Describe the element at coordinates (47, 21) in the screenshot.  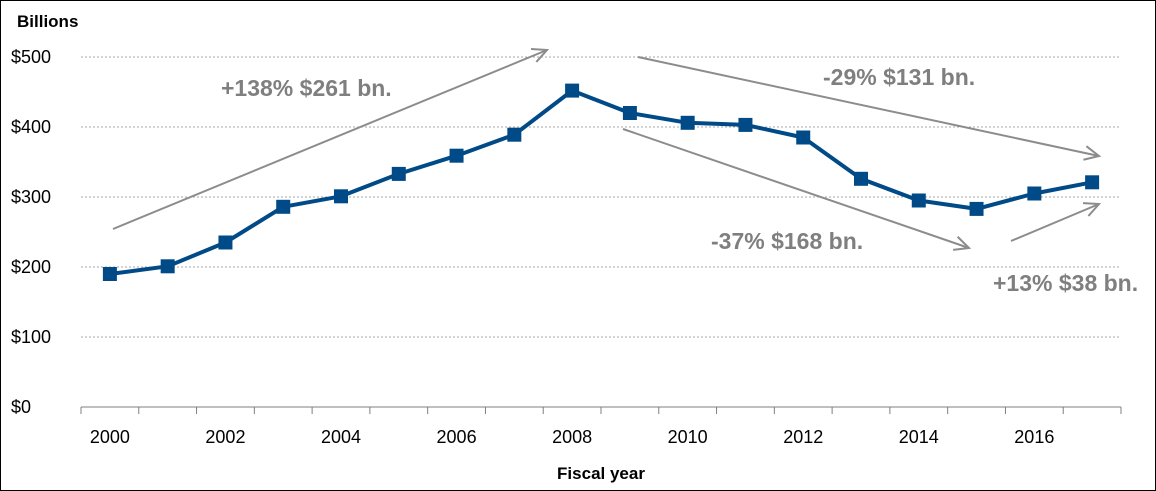
I see `y-axis-unit-label: Billions` at that location.